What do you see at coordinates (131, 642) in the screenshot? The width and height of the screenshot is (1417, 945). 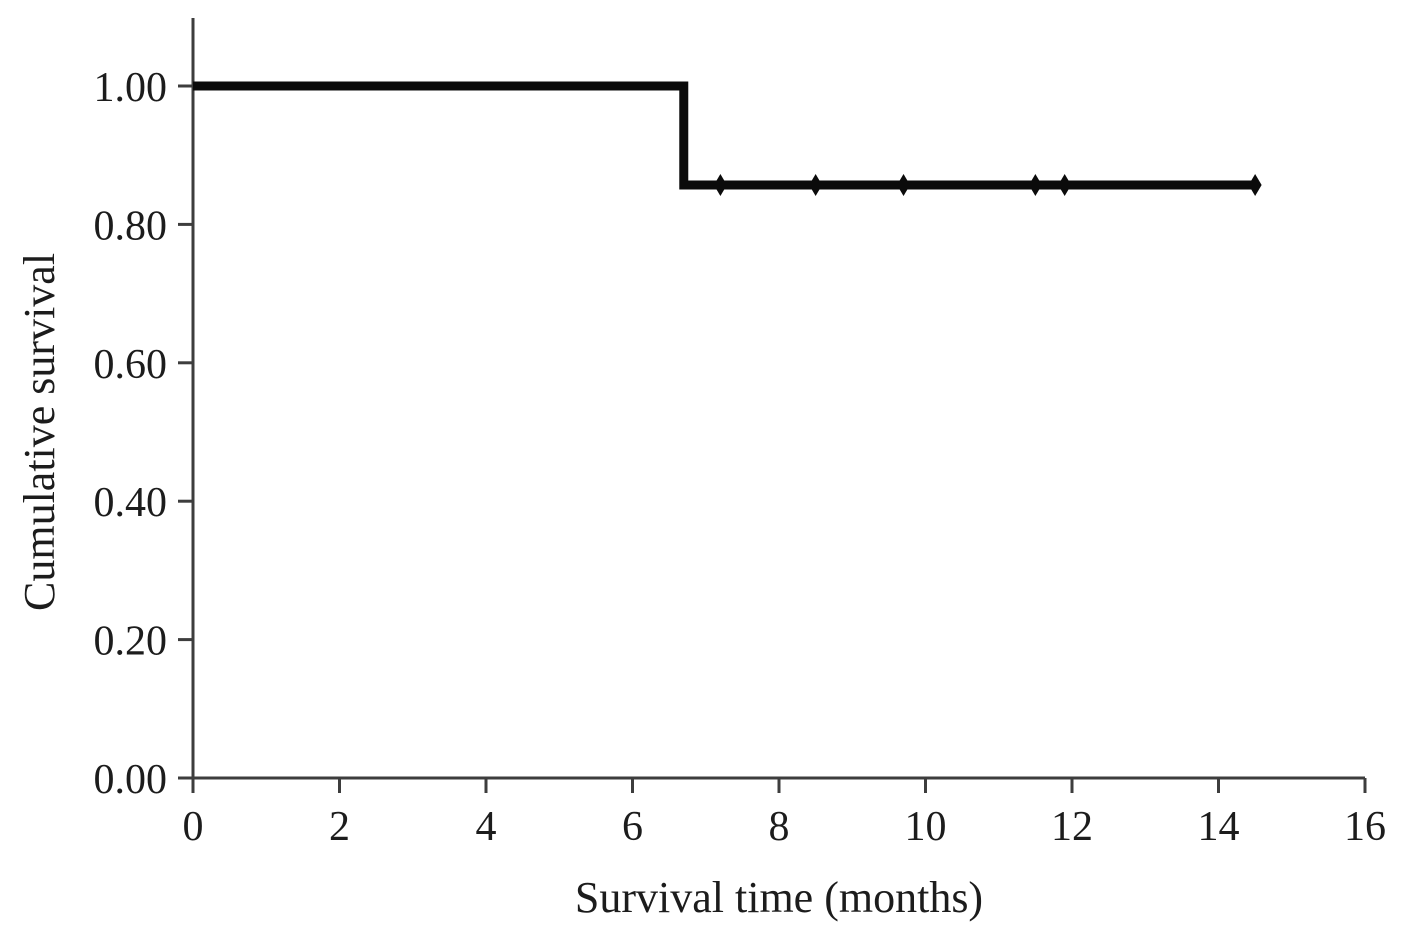 I see `y-tick-label: 0.20` at bounding box center [131, 642].